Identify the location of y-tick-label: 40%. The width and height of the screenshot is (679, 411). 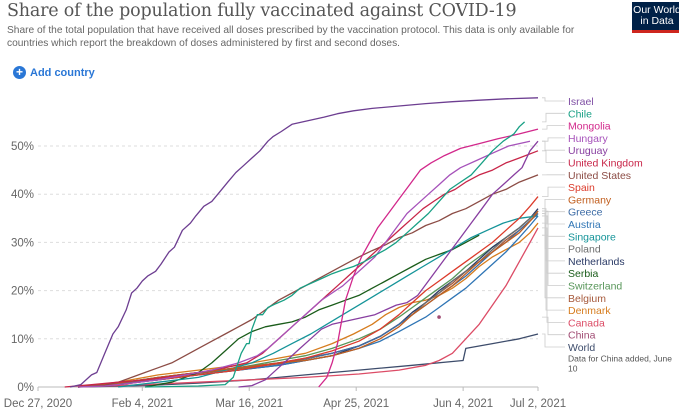
(22, 195).